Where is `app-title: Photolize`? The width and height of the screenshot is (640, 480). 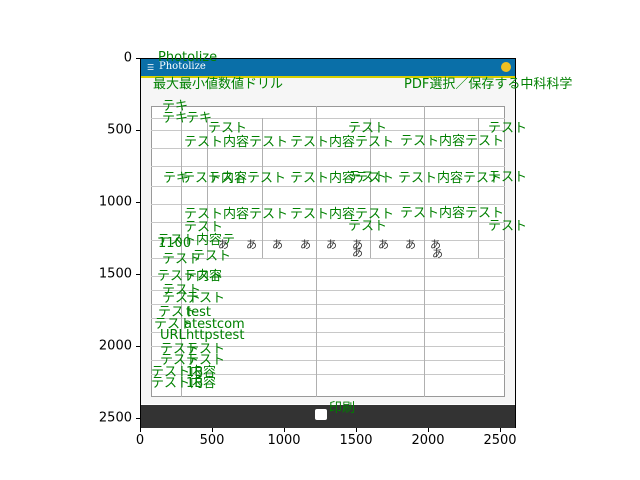
app-title: Photolize is located at coordinates (182, 66).